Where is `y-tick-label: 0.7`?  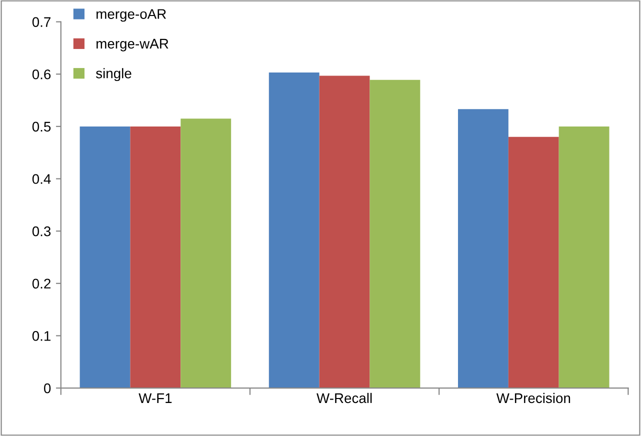
y-tick-label: 0.7 is located at coordinates (41, 22).